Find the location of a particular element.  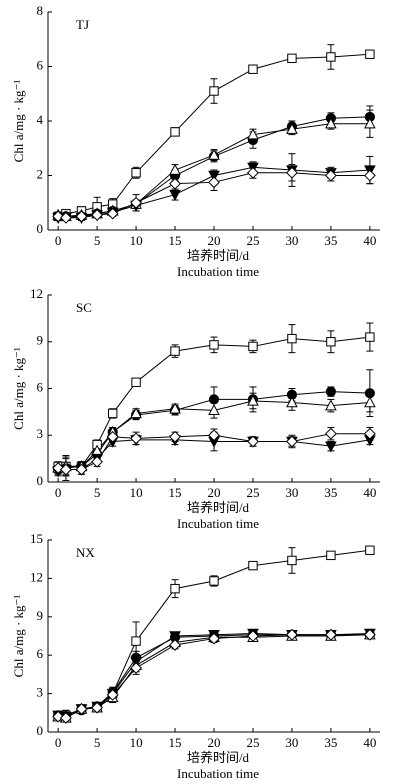

y-tick-label: 15 is located at coordinates (36, 538).